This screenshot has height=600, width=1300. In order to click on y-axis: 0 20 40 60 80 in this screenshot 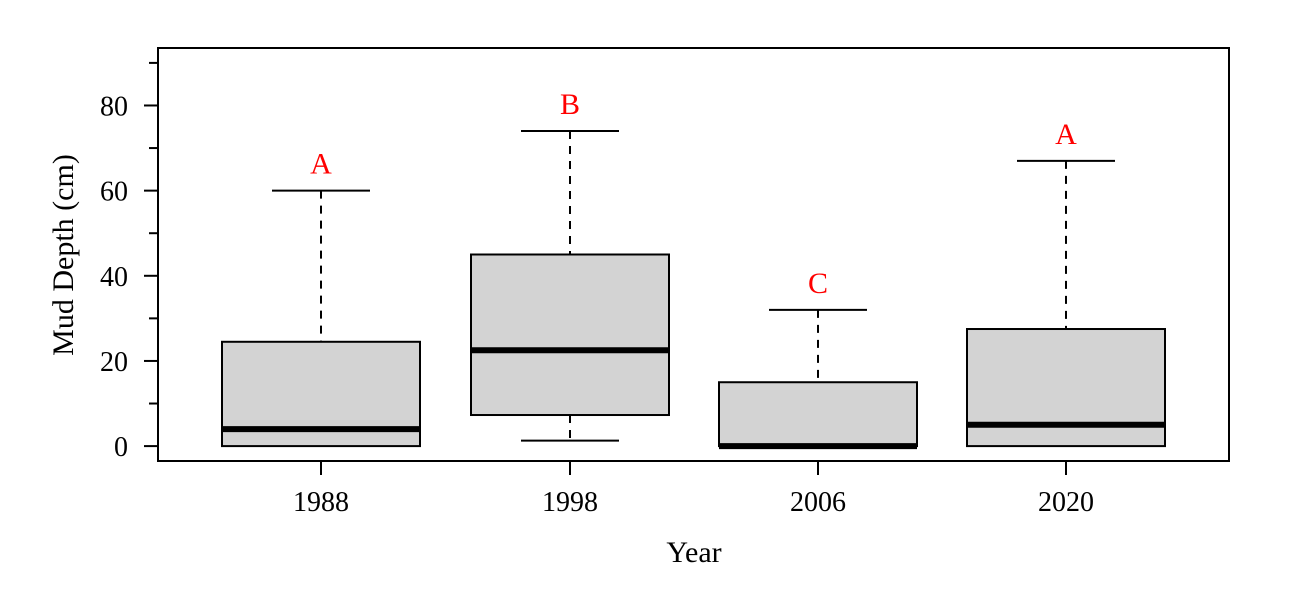, I will do `click(129, 262)`.